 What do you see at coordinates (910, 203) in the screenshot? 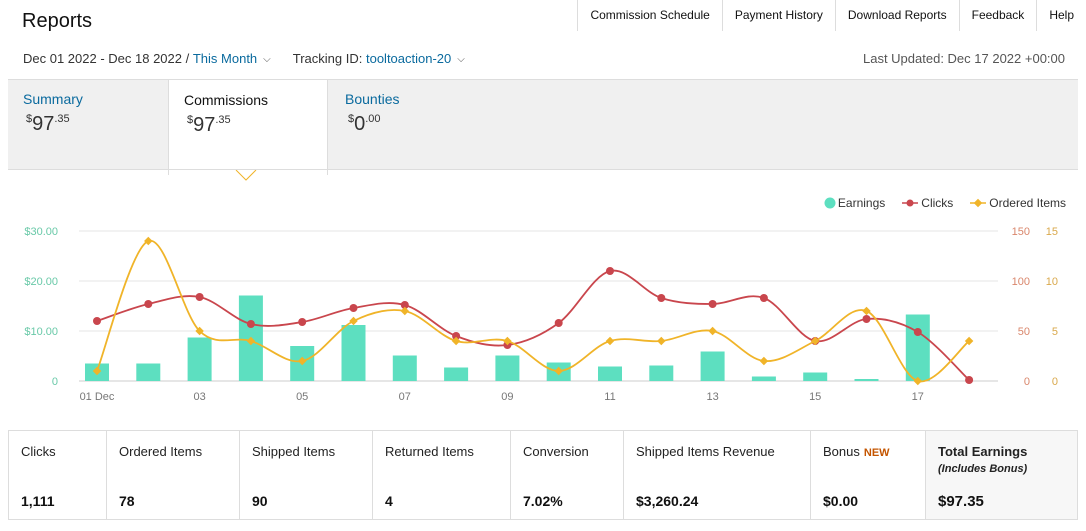
I see `clicks-swatch-icon` at bounding box center [910, 203].